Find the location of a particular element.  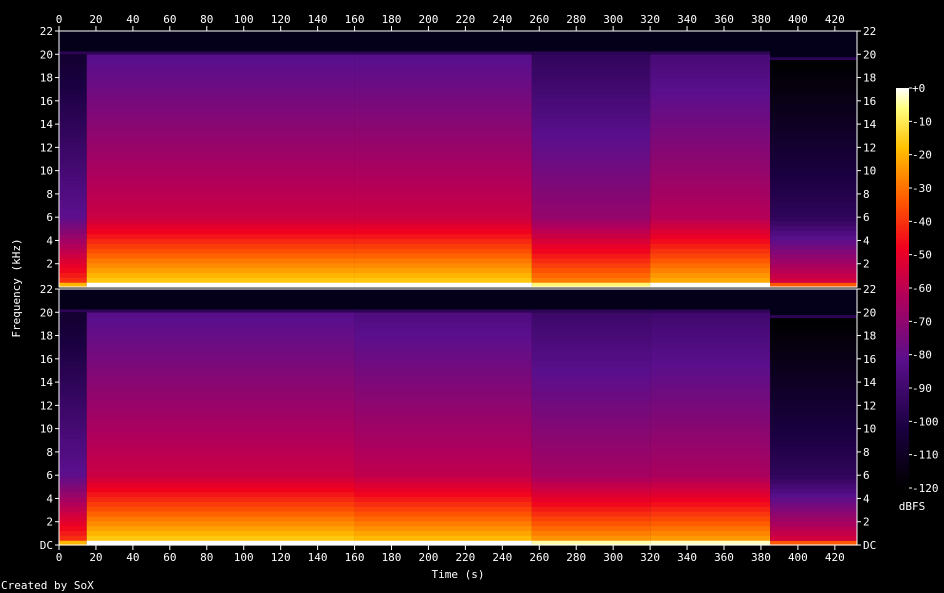

x-tick-label: 60 is located at coordinates (169, 557).